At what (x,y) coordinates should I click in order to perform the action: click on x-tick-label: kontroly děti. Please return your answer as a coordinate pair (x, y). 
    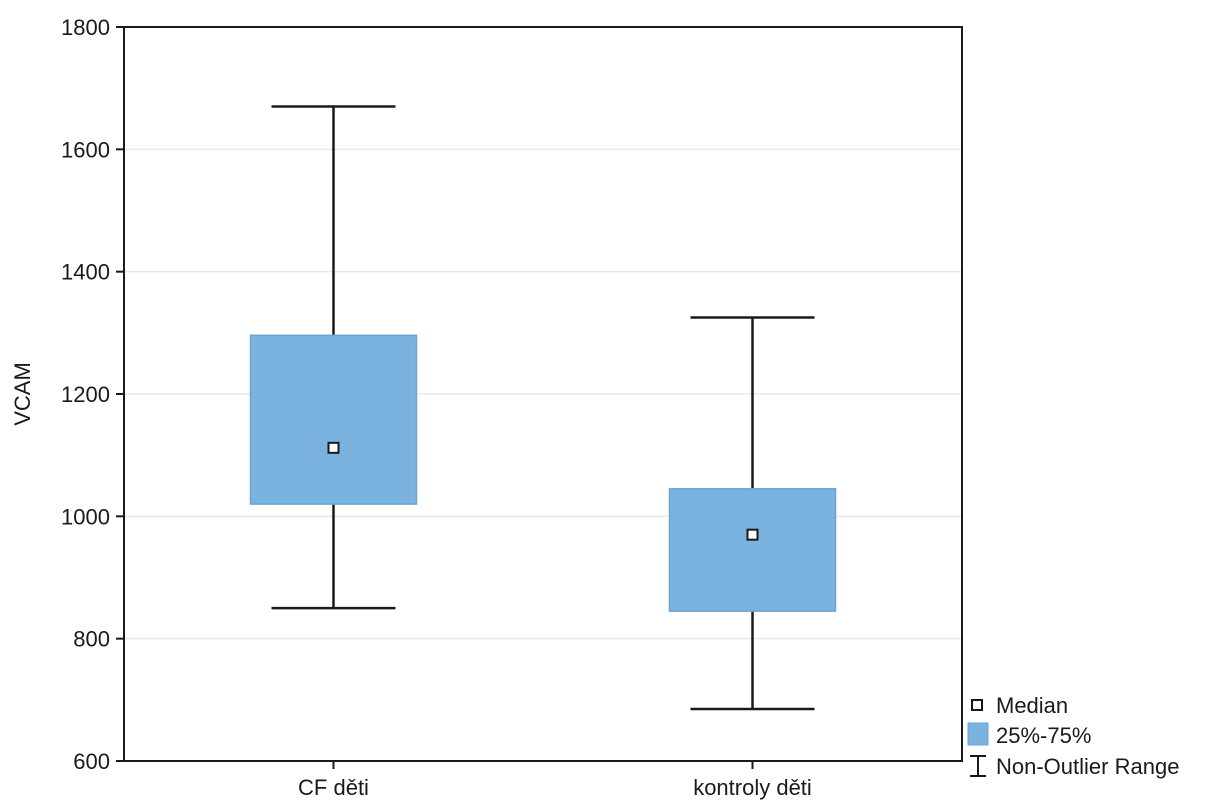
    Looking at the image, I should click on (752, 787).